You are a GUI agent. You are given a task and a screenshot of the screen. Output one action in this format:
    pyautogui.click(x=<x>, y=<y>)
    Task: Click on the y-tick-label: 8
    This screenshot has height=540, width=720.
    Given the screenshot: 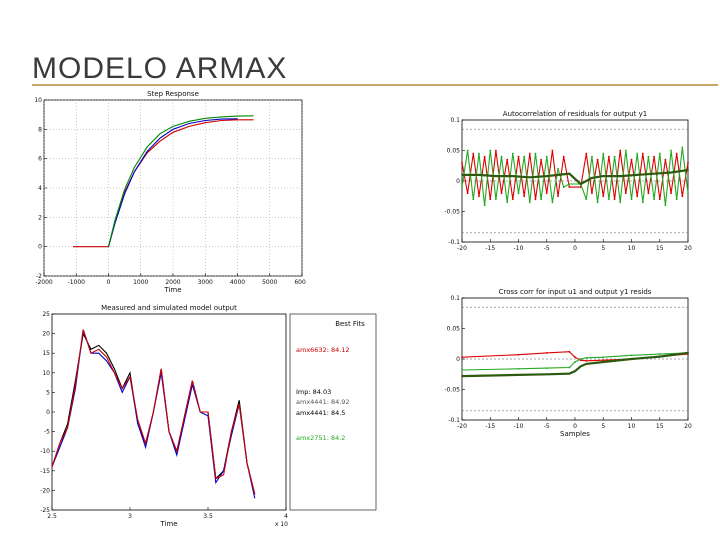 What is the action you would take?
    pyautogui.click(x=40, y=129)
    